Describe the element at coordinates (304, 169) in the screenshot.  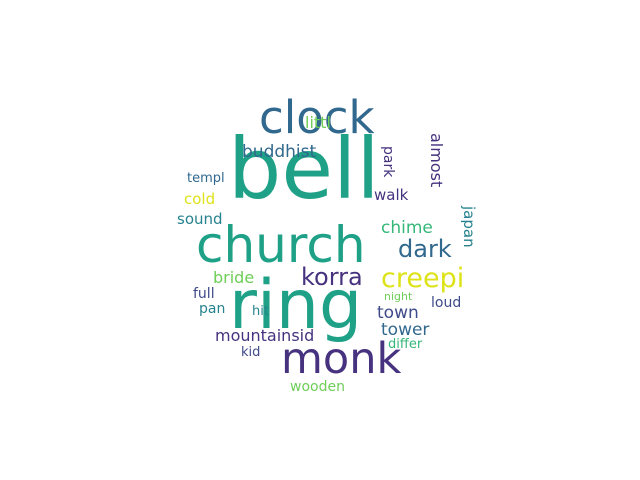
I see `word-bell: bell` at that location.